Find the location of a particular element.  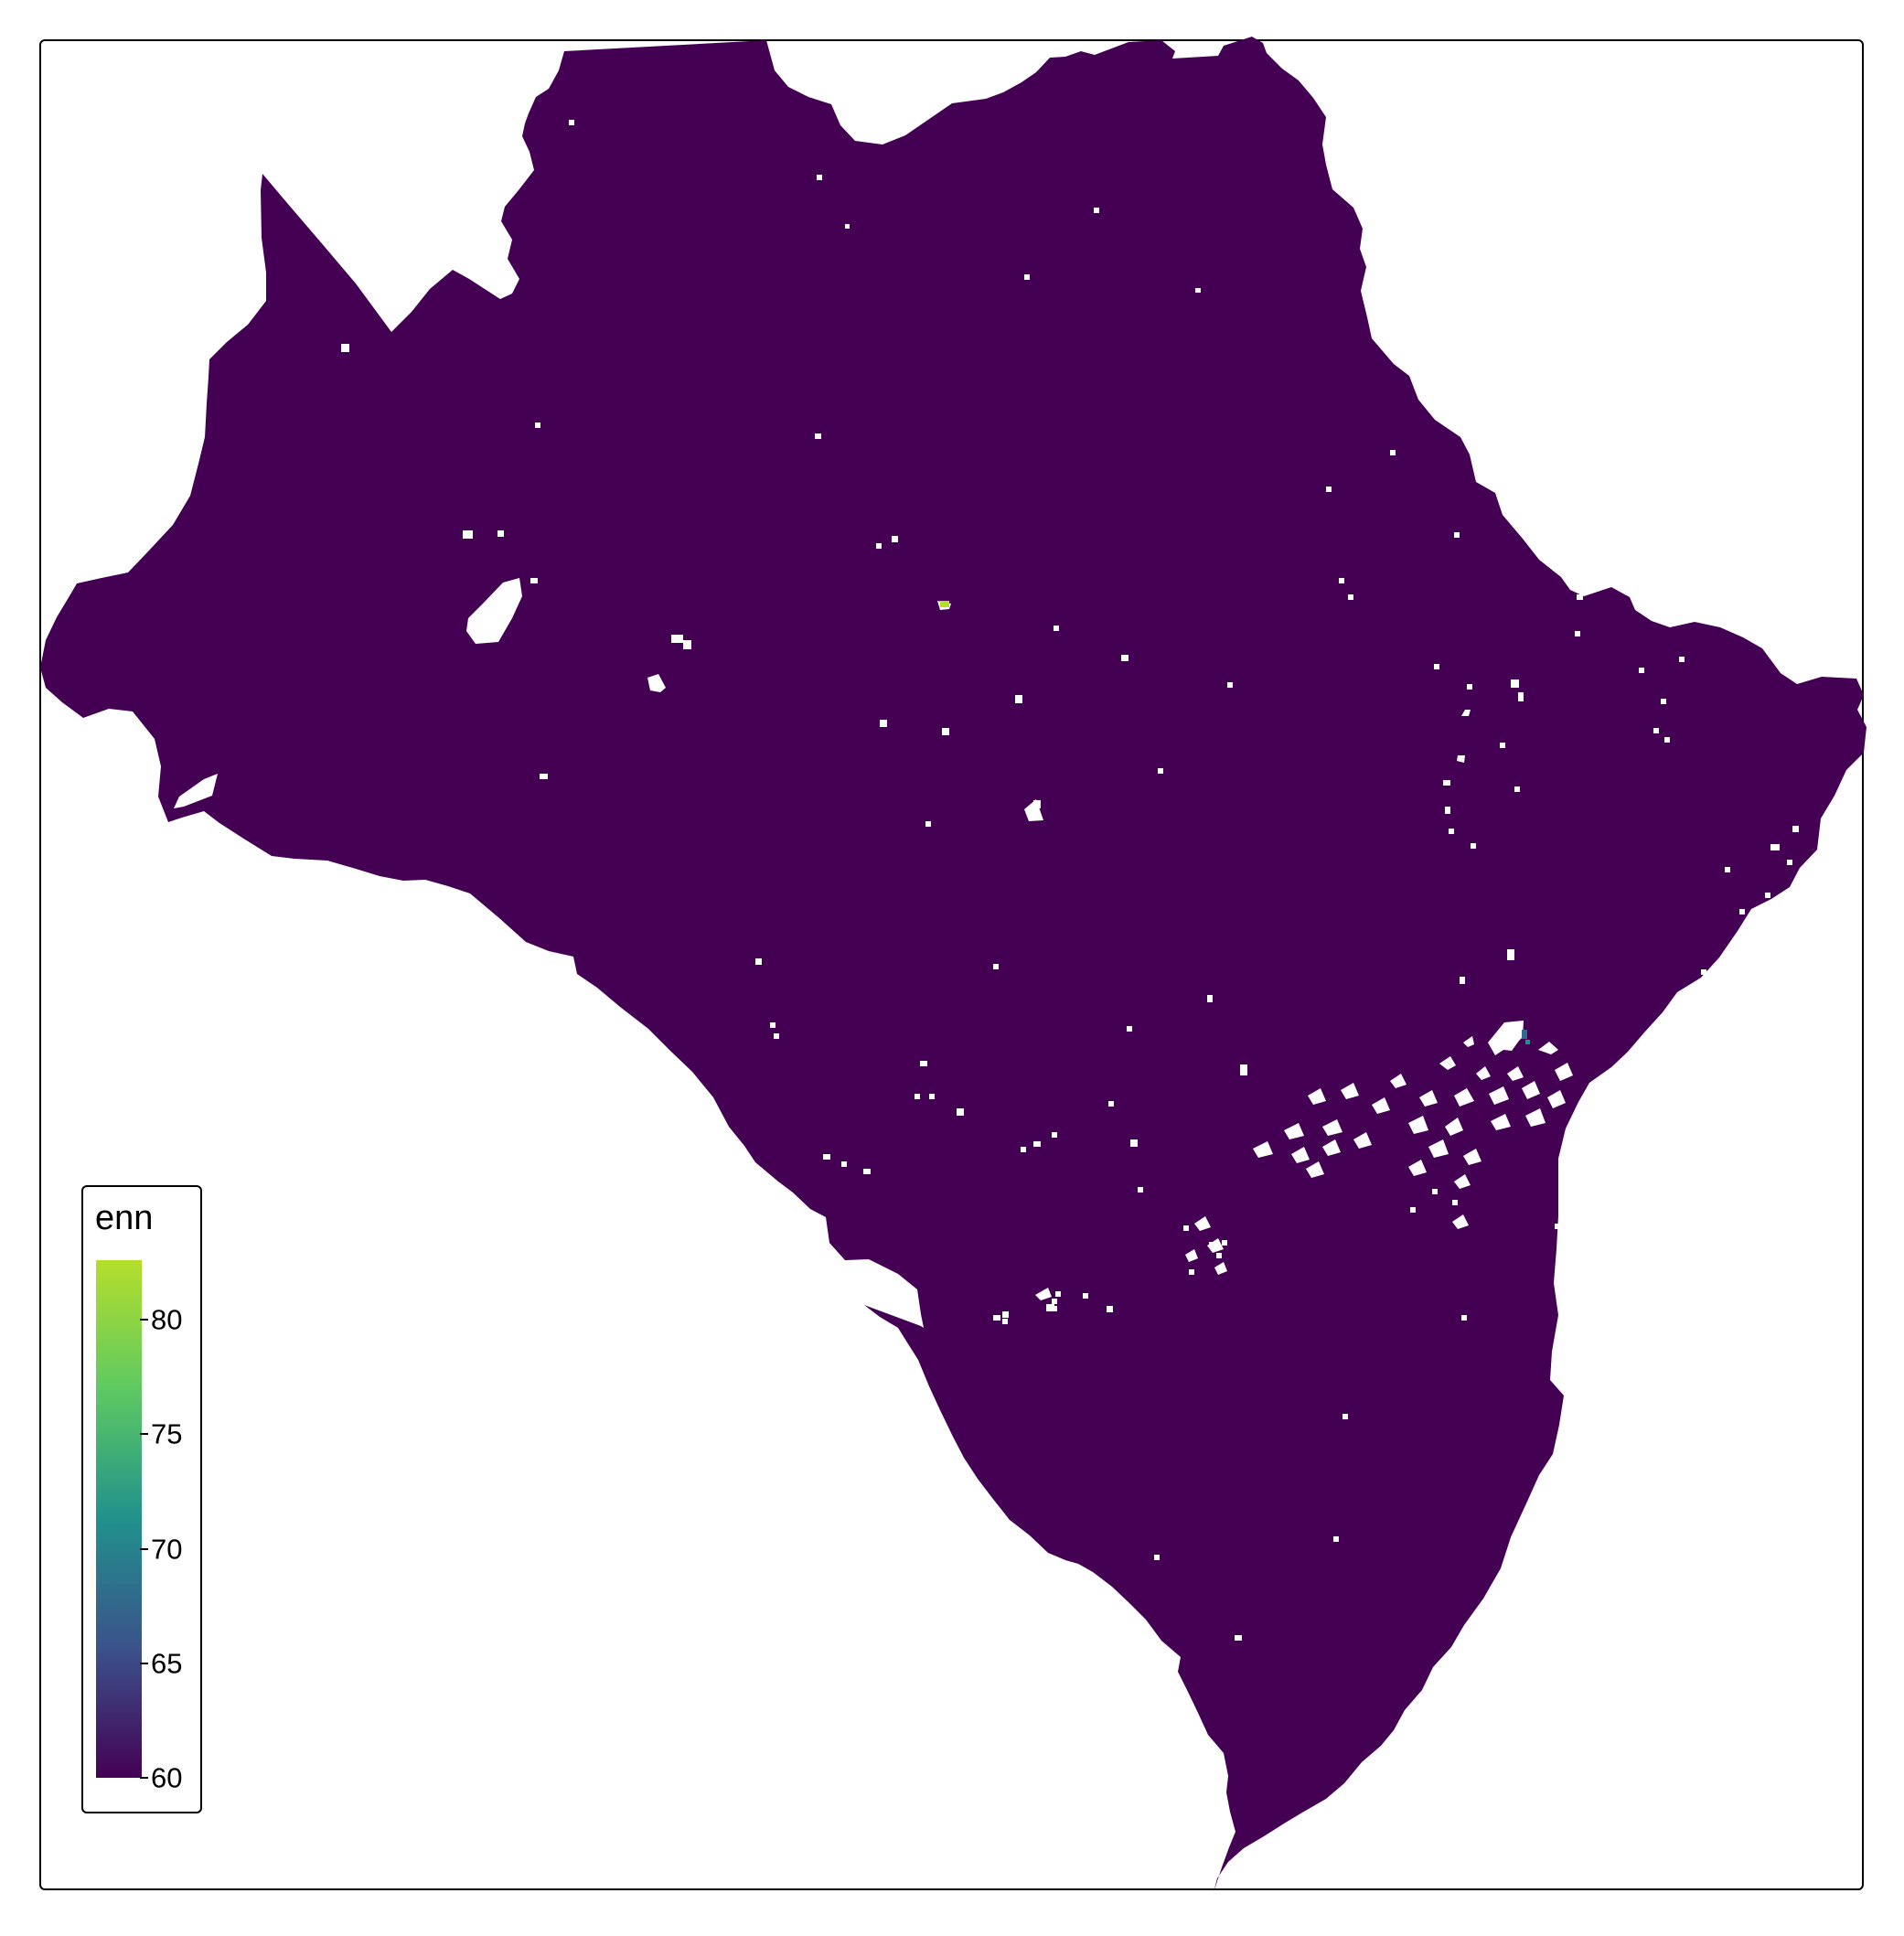

legend-colorbar is located at coordinates (119, 1519).